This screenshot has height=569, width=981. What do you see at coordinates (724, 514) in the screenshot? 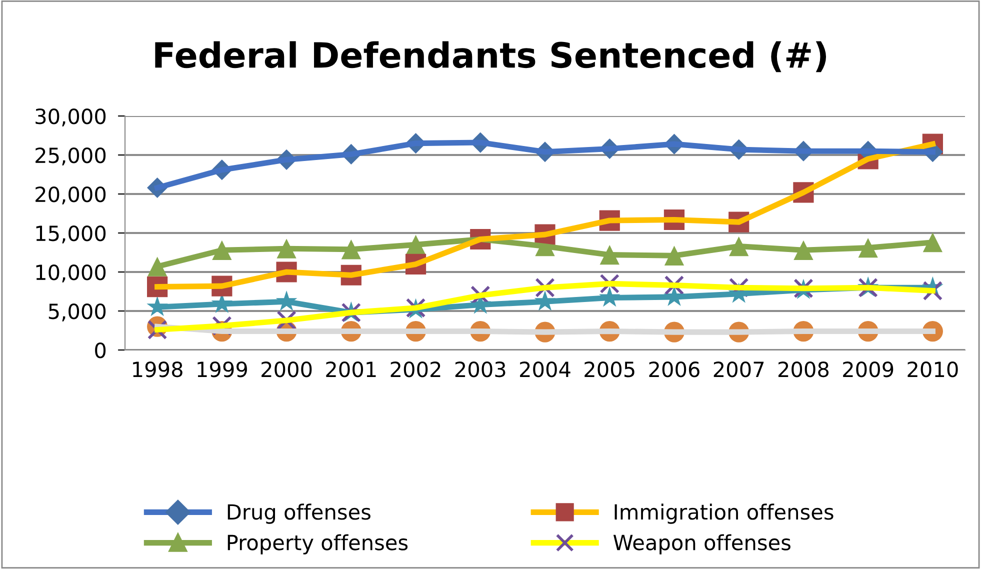
I see `legend-label: Immigration offenses` at bounding box center [724, 514].